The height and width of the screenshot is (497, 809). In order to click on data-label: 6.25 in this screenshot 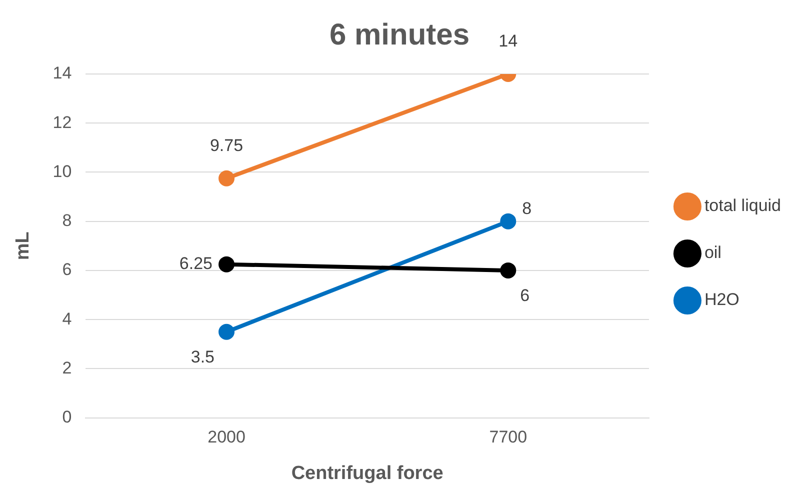, I will do `click(196, 264)`.